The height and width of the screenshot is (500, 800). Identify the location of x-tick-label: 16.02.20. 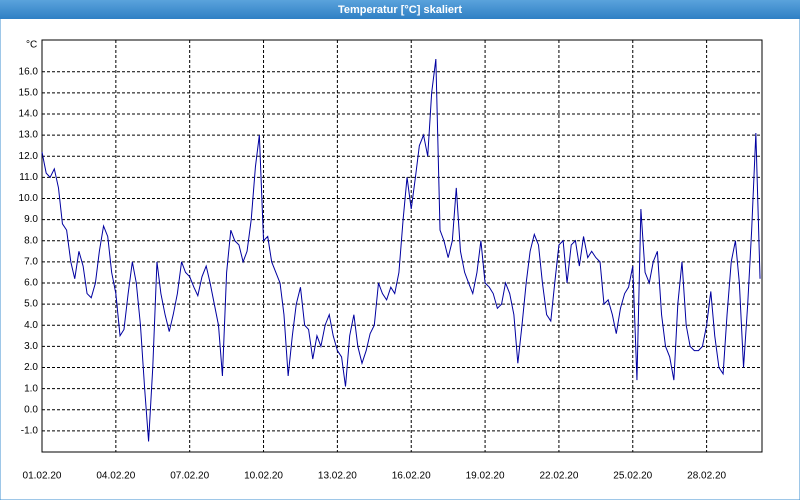
(411, 476).